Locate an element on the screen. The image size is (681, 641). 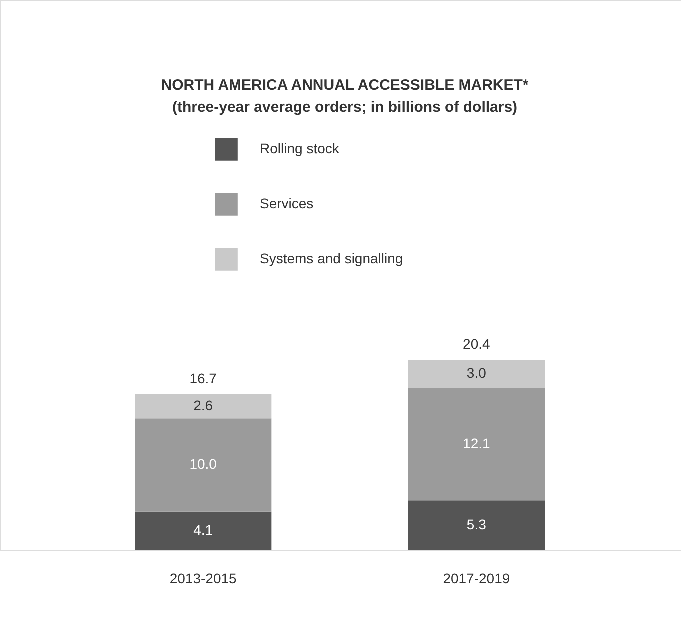
total-label: 20.4 is located at coordinates (477, 344).